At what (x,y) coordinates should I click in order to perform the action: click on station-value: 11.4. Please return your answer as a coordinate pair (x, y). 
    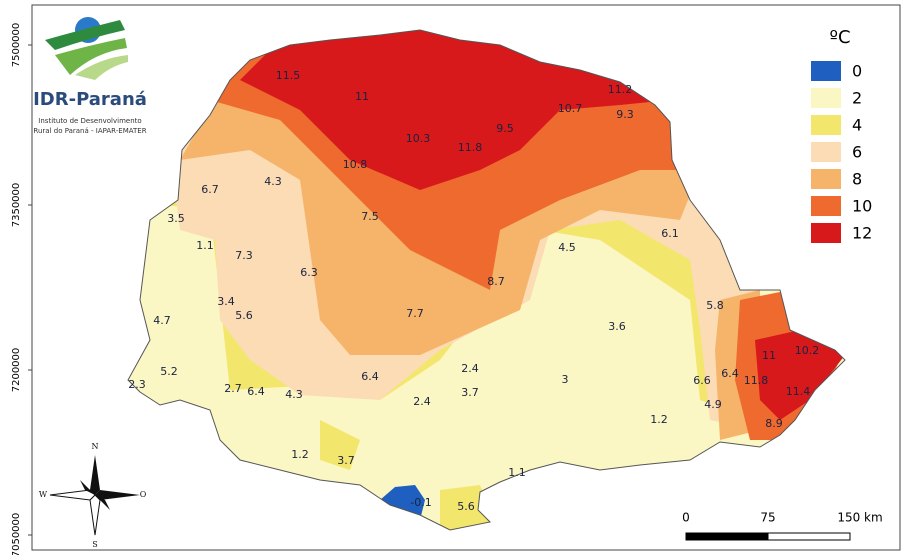
    Looking at the image, I should click on (798, 391).